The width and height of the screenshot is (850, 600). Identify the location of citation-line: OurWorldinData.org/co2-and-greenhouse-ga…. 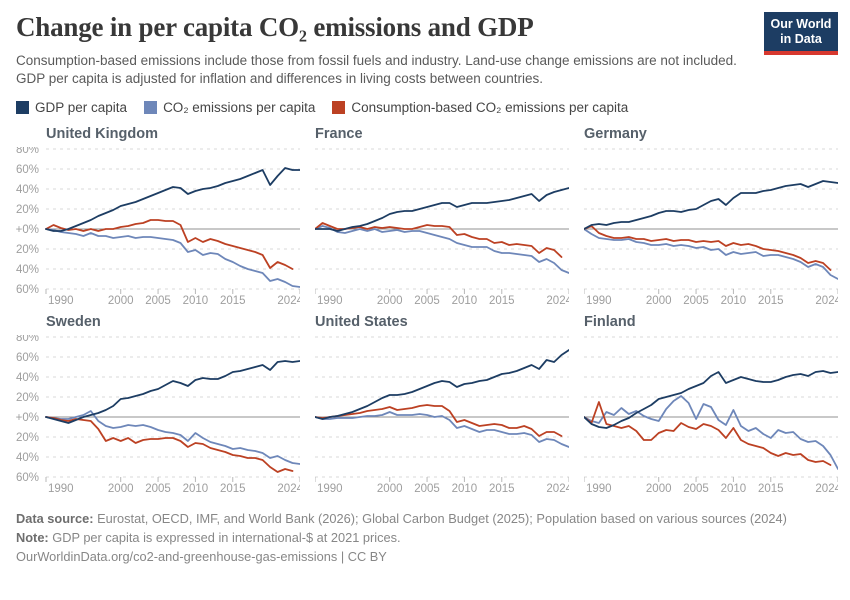
(201, 557).